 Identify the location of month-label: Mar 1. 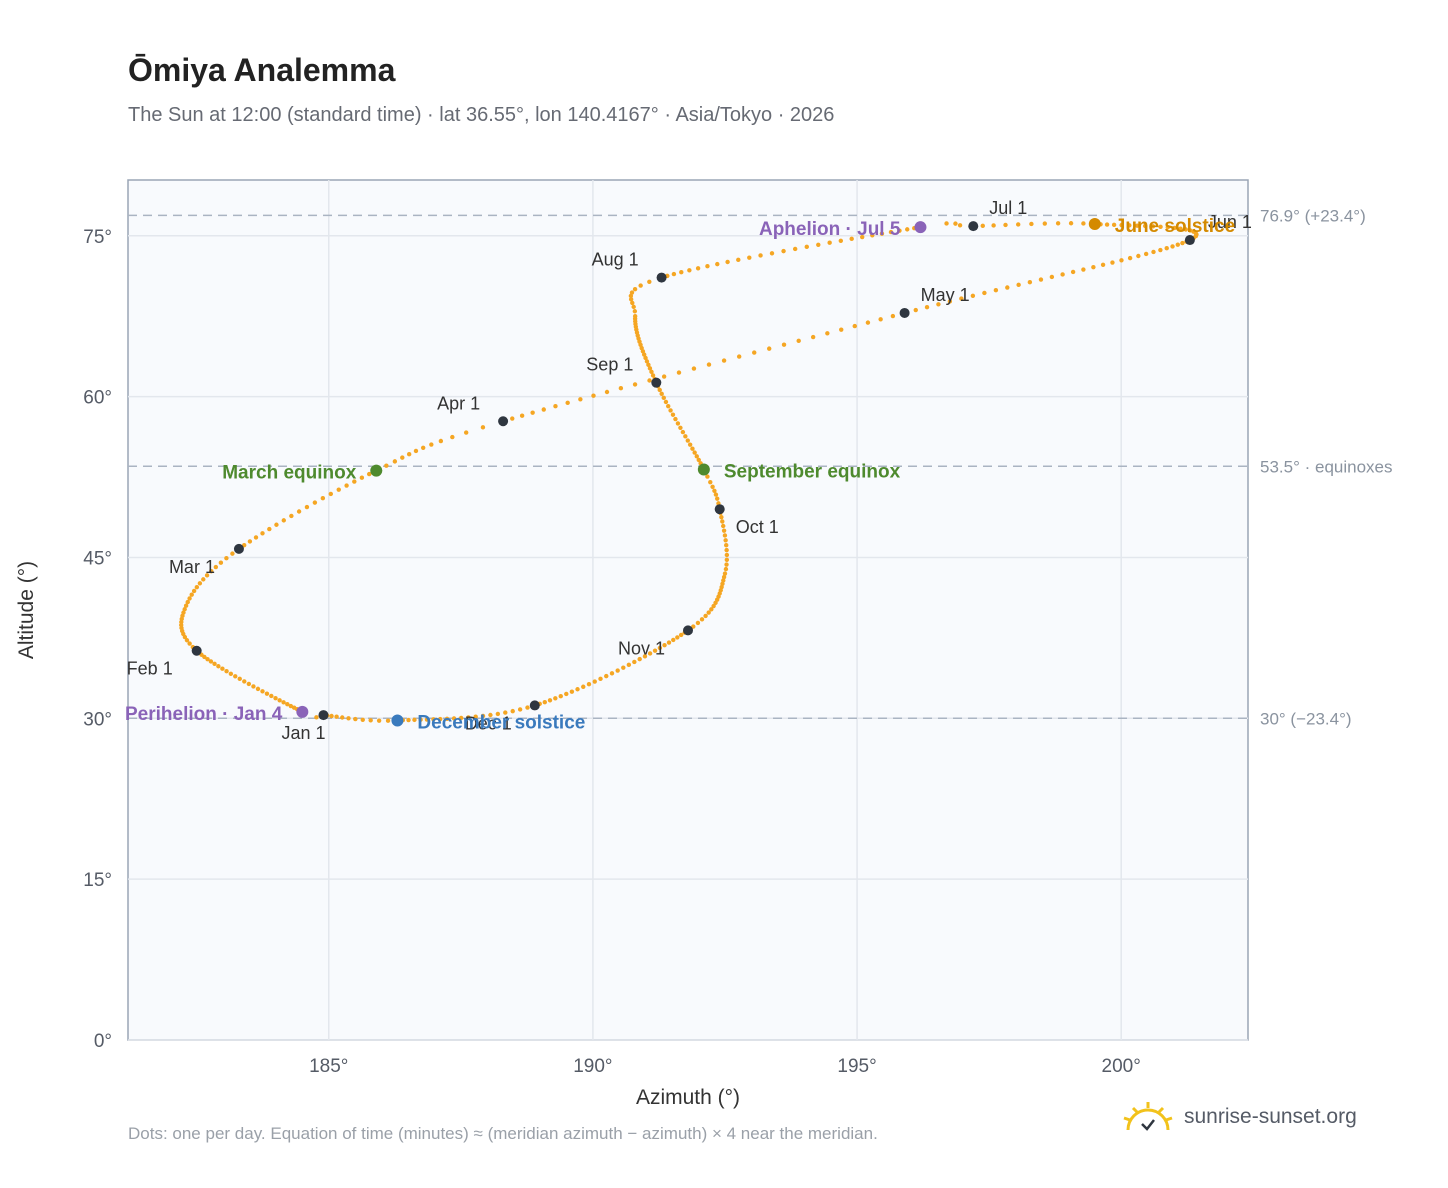
(192, 567).